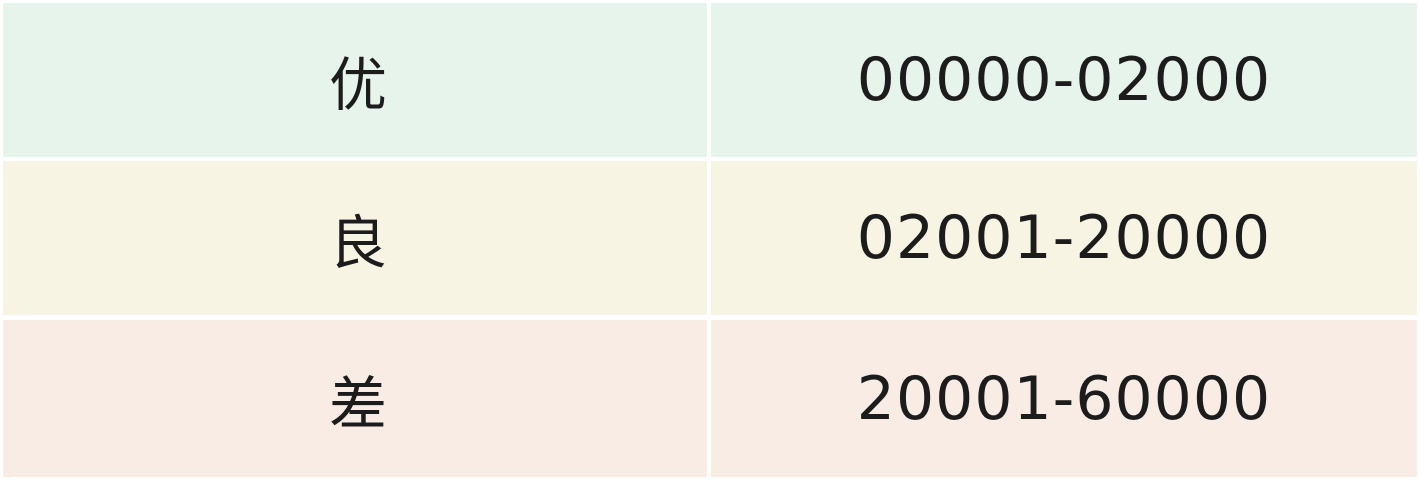 The image size is (1420, 480). I want to click on grade-label: 良, so click(357, 243).